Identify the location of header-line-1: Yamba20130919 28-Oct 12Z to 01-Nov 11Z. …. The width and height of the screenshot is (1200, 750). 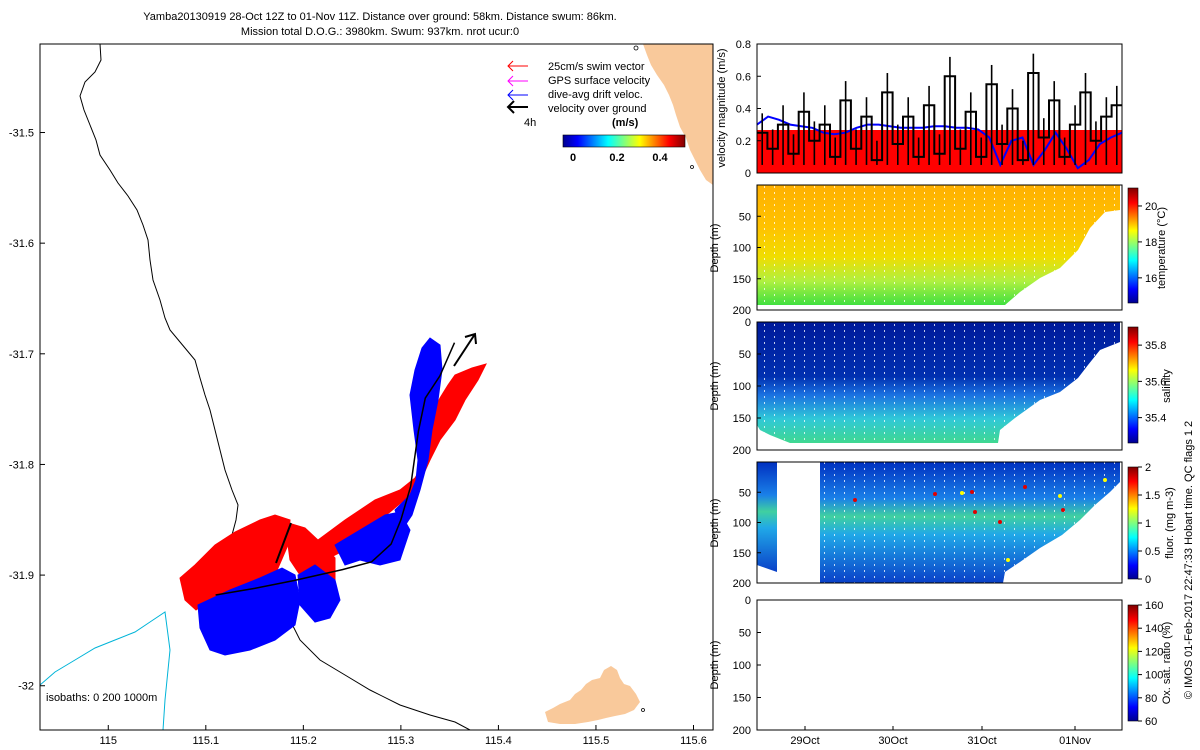
(379, 17).